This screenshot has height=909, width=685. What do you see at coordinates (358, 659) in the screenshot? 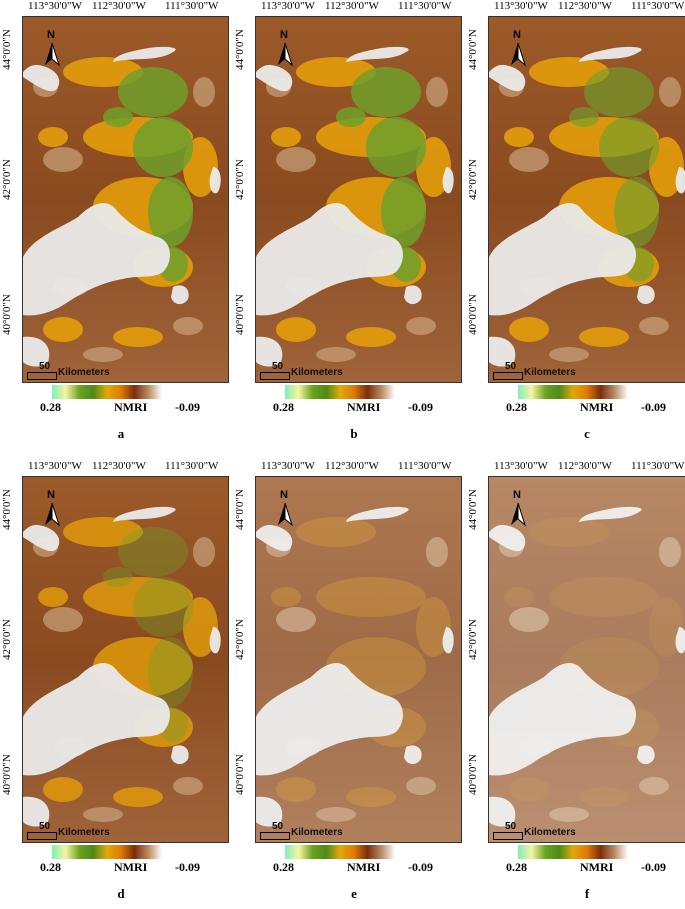
I see `pale-overlay` at bounding box center [358, 659].